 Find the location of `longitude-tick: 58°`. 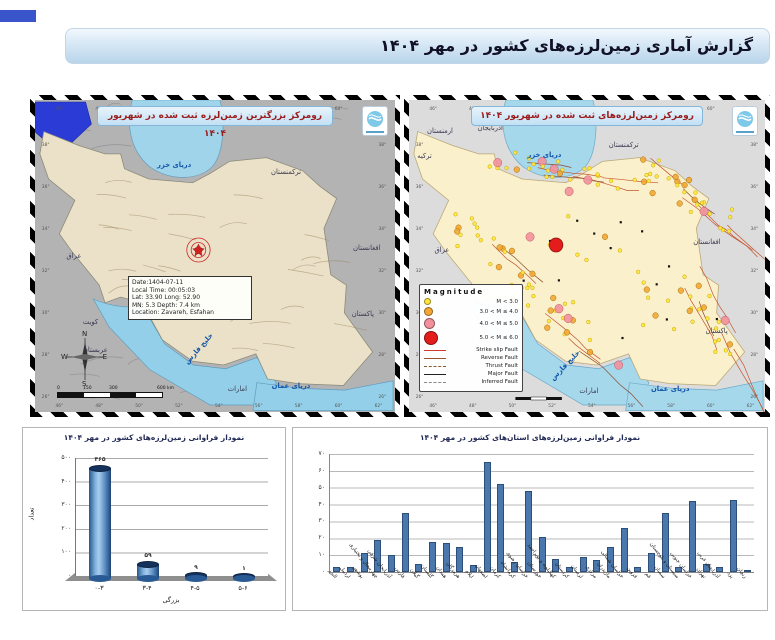

longitude-tick: 58° is located at coordinates (671, 406).